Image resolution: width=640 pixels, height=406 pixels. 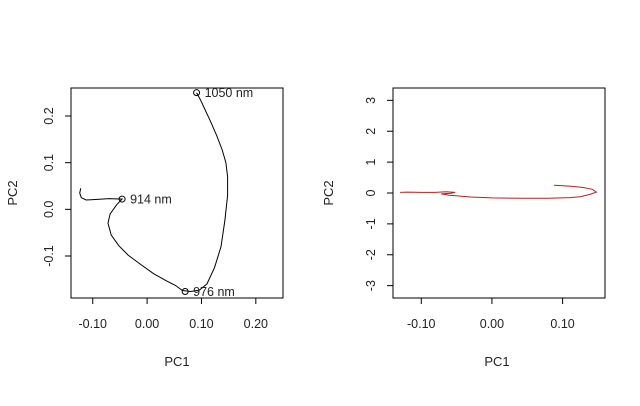 I want to click on left-series-line, so click(x=154, y=192).